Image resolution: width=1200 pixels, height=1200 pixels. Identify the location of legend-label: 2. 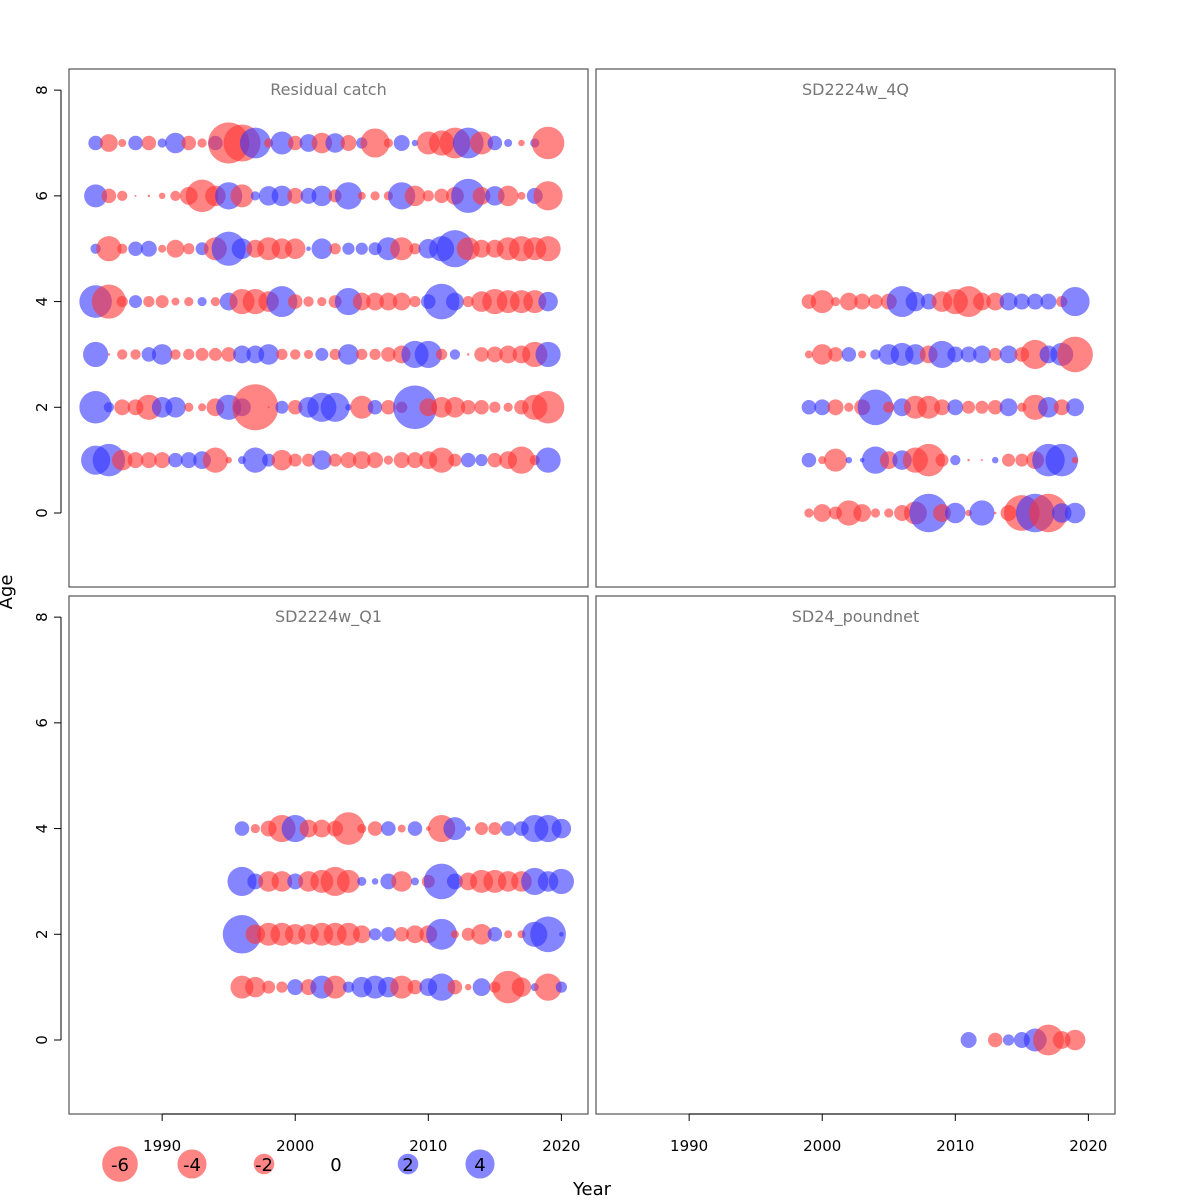
(407, 1165).